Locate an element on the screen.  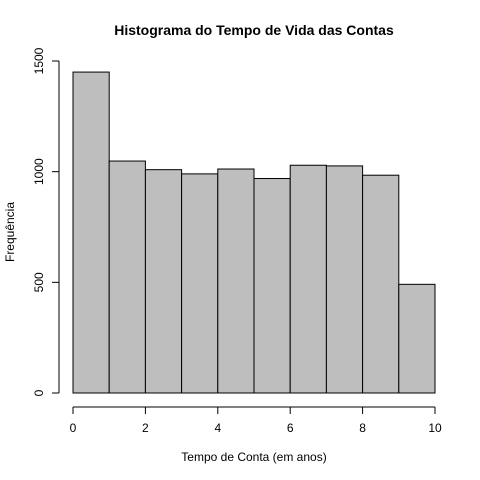
x-tick-label: 6 is located at coordinates (290, 428).